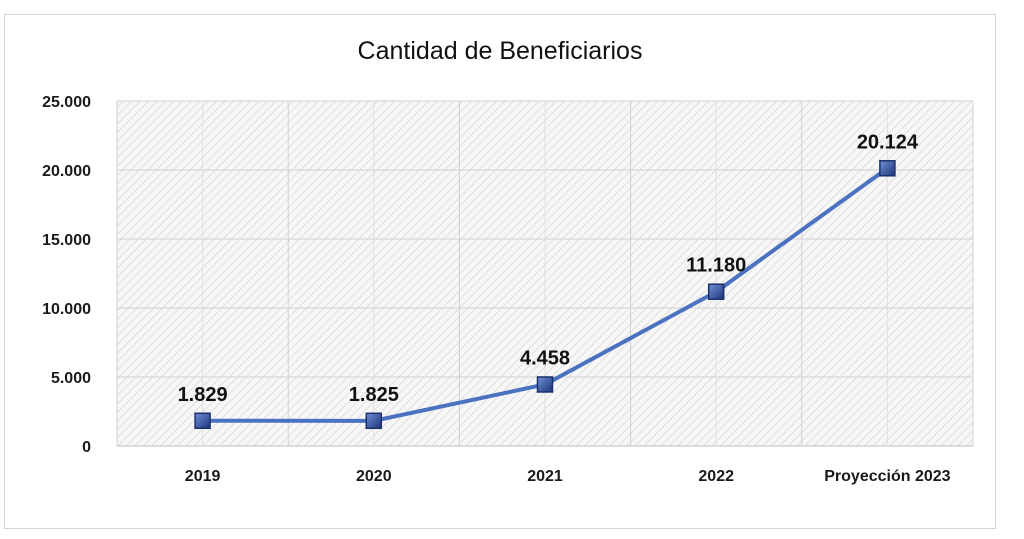 This screenshot has height=539, width=1024. What do you see at coordinates (66, 102) in the screenshot?
I see `y-tick-label: 25.000` at bounding box center [66, 102].